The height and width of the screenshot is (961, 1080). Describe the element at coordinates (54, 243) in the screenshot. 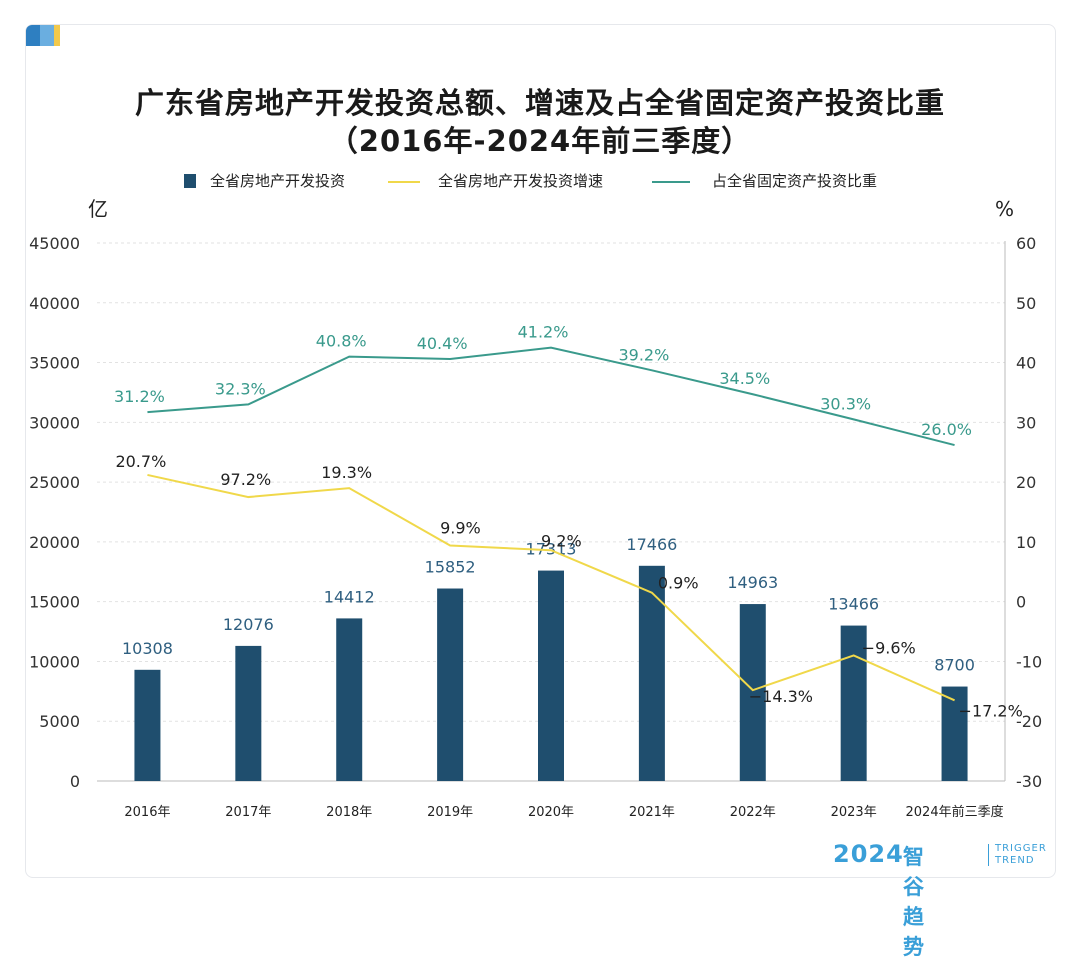

I see `y-left-tick-label: 45000` at that location.